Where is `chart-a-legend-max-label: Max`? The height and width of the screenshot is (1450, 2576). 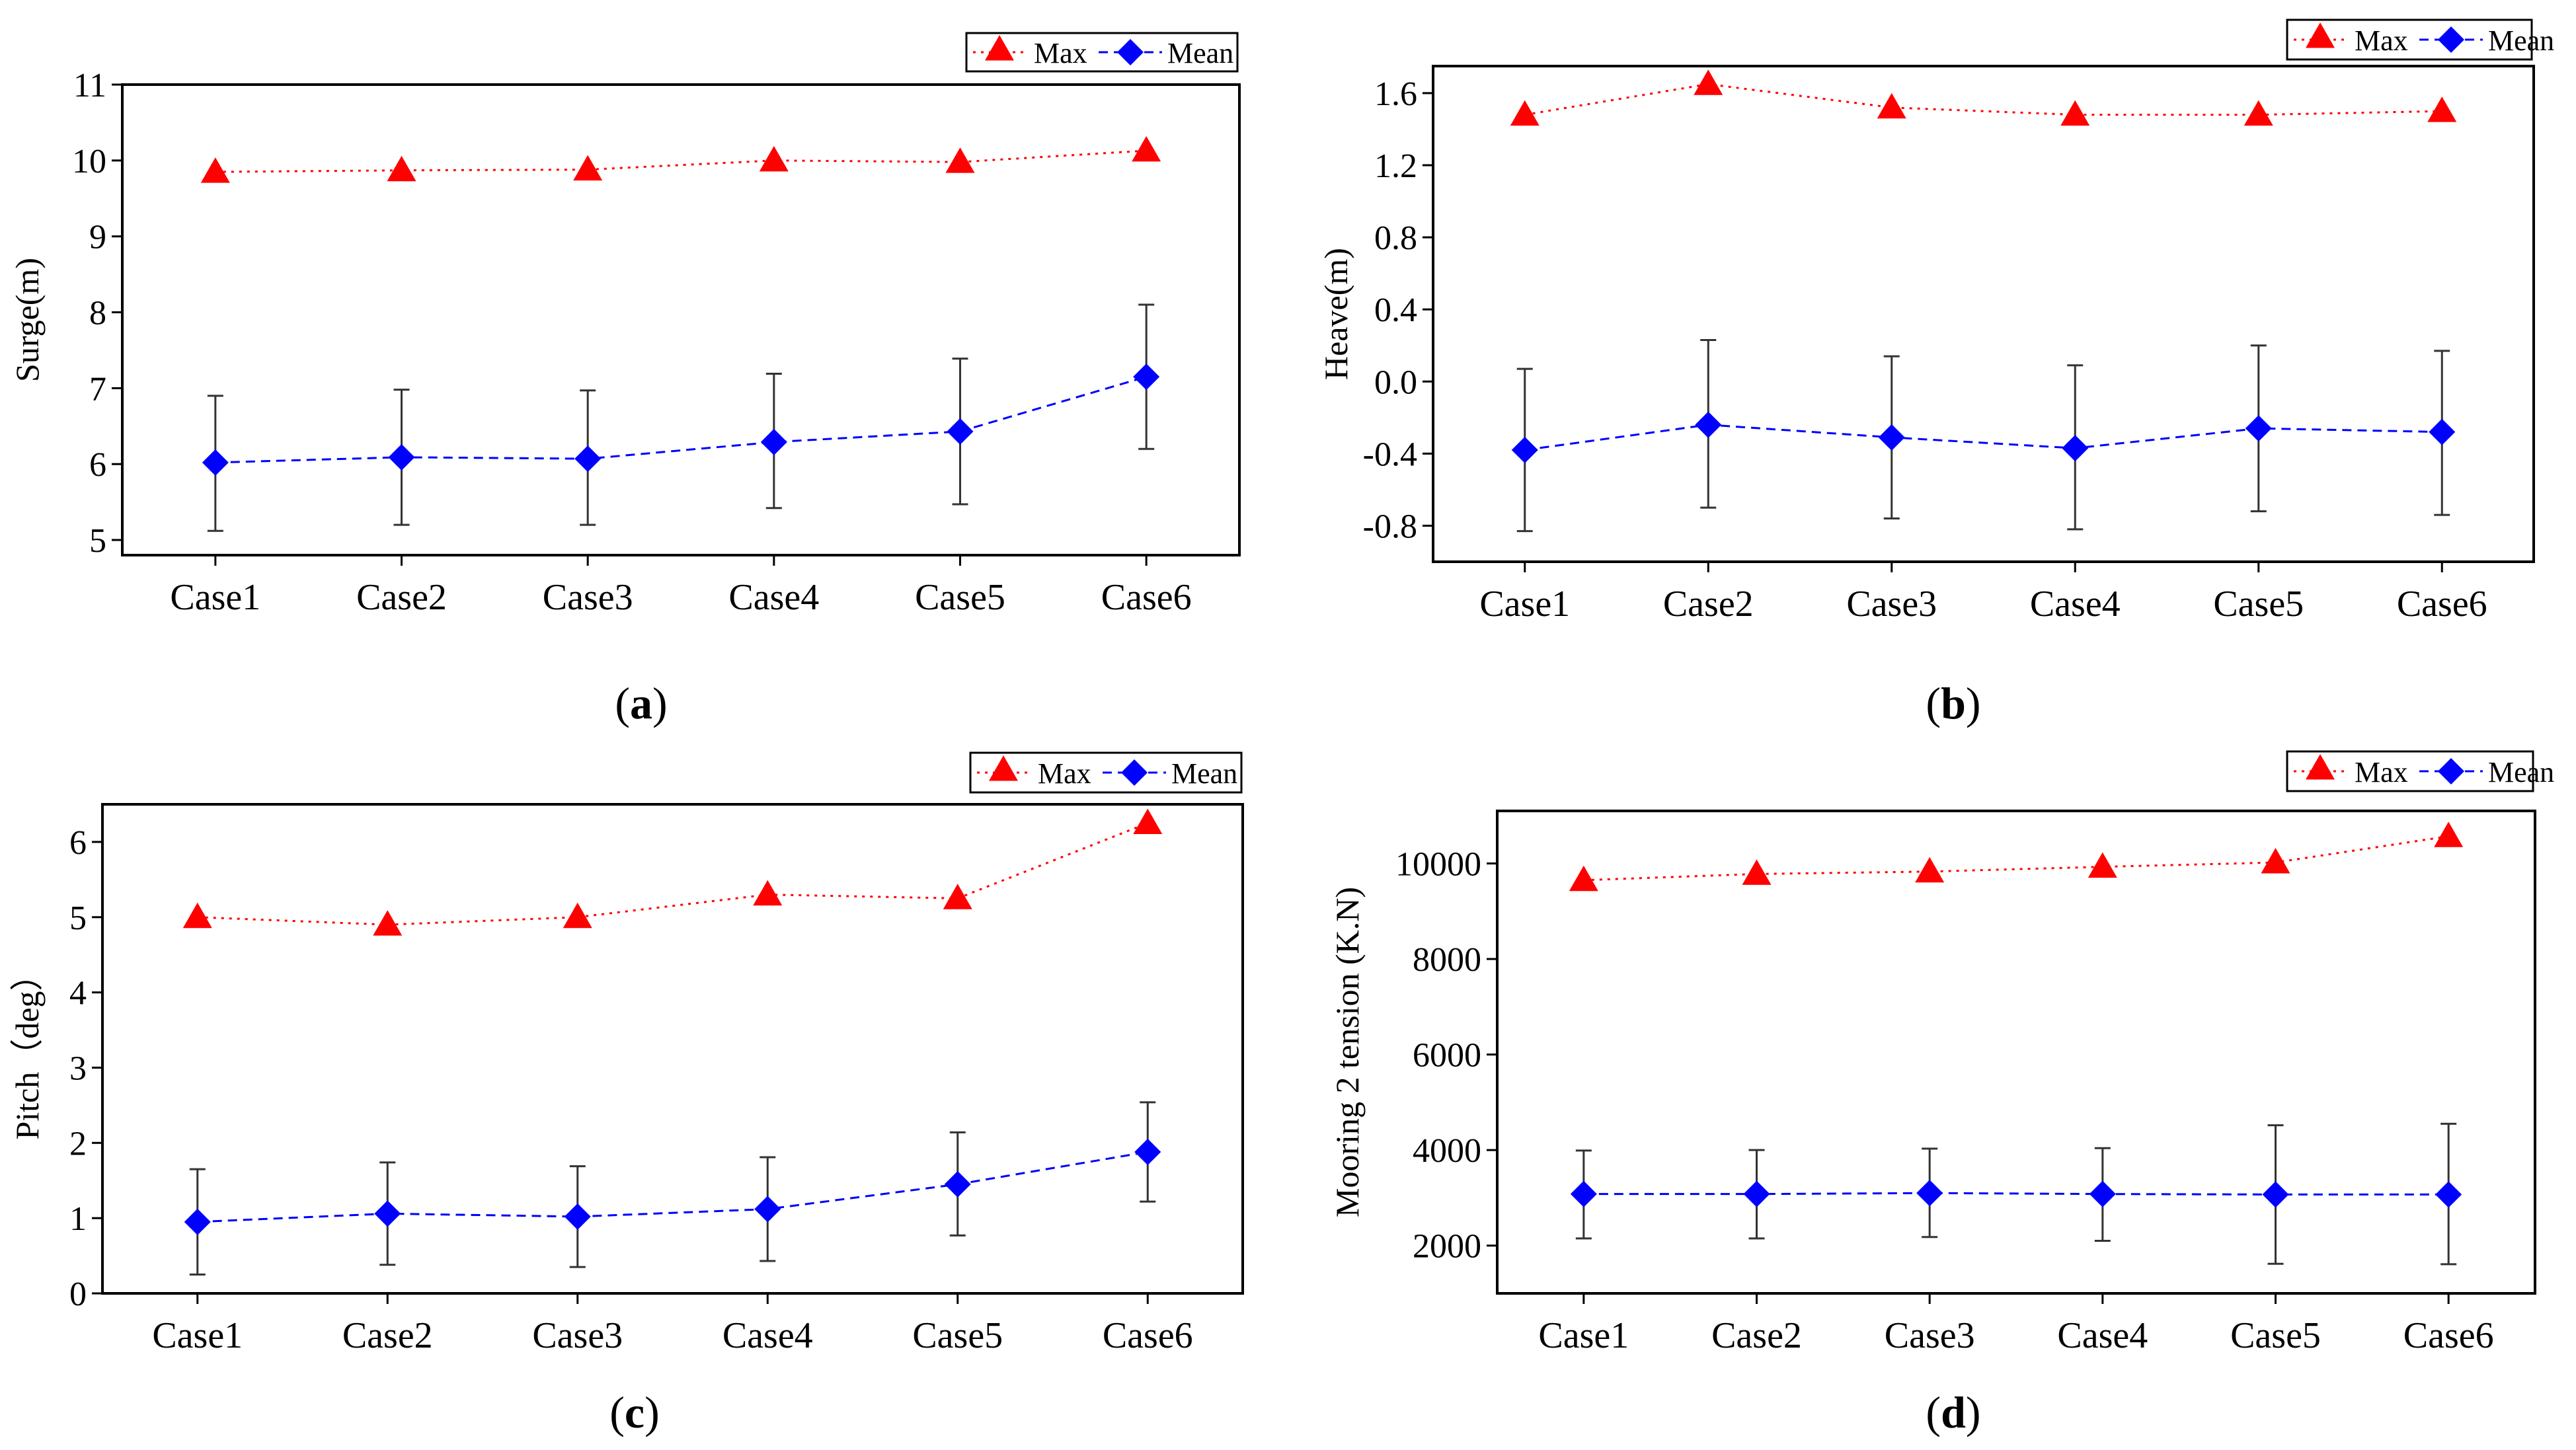
chart-a-legend-max-label: Max is located at coordinates (1060, 53).